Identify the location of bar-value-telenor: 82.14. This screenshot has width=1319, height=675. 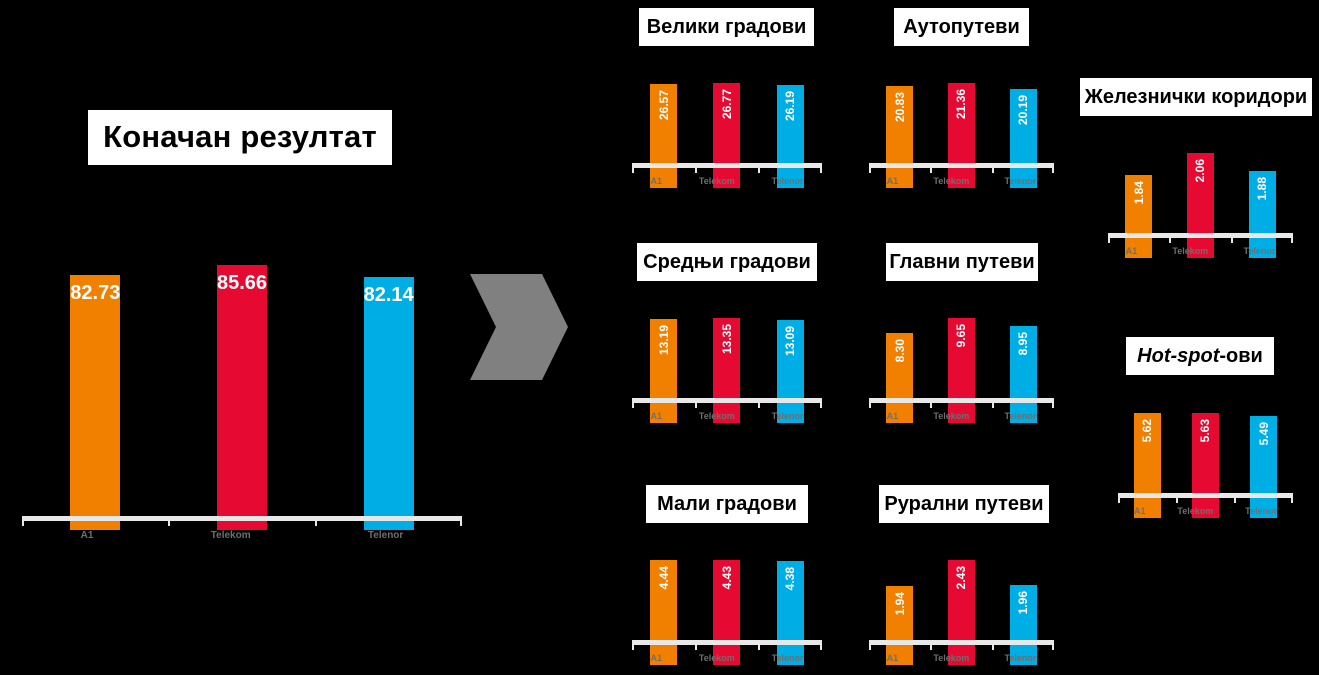
(388, 294).